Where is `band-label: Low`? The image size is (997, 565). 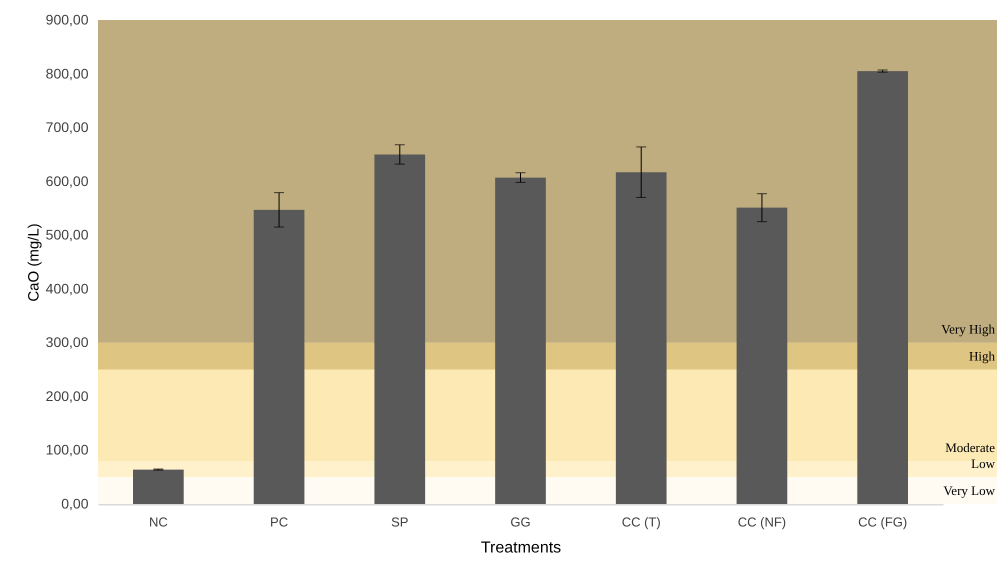
band-label: Low is located at coordinates (983, 464).